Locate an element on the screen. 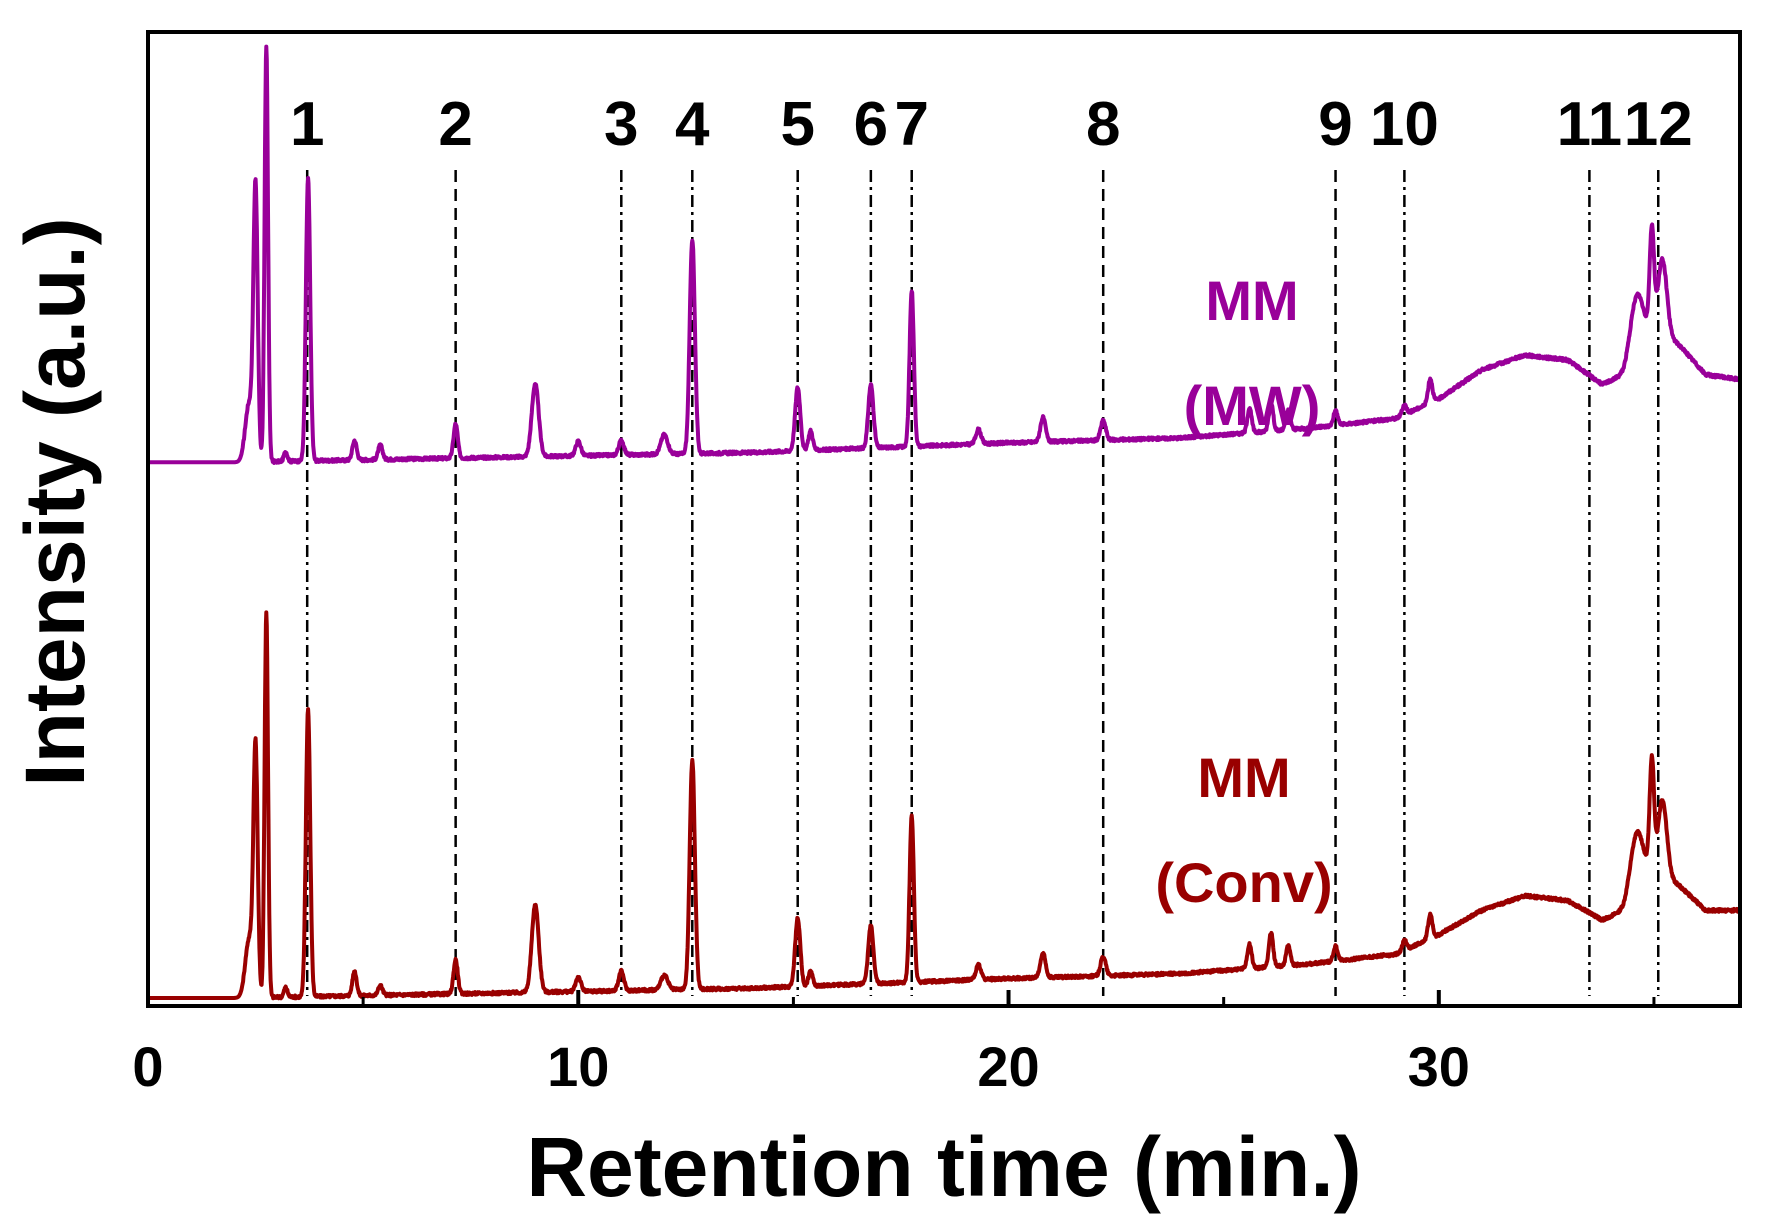 This screenshot has height=1226, width=1781. peak-marker-label: 5 is located at coordinates (797, 124).